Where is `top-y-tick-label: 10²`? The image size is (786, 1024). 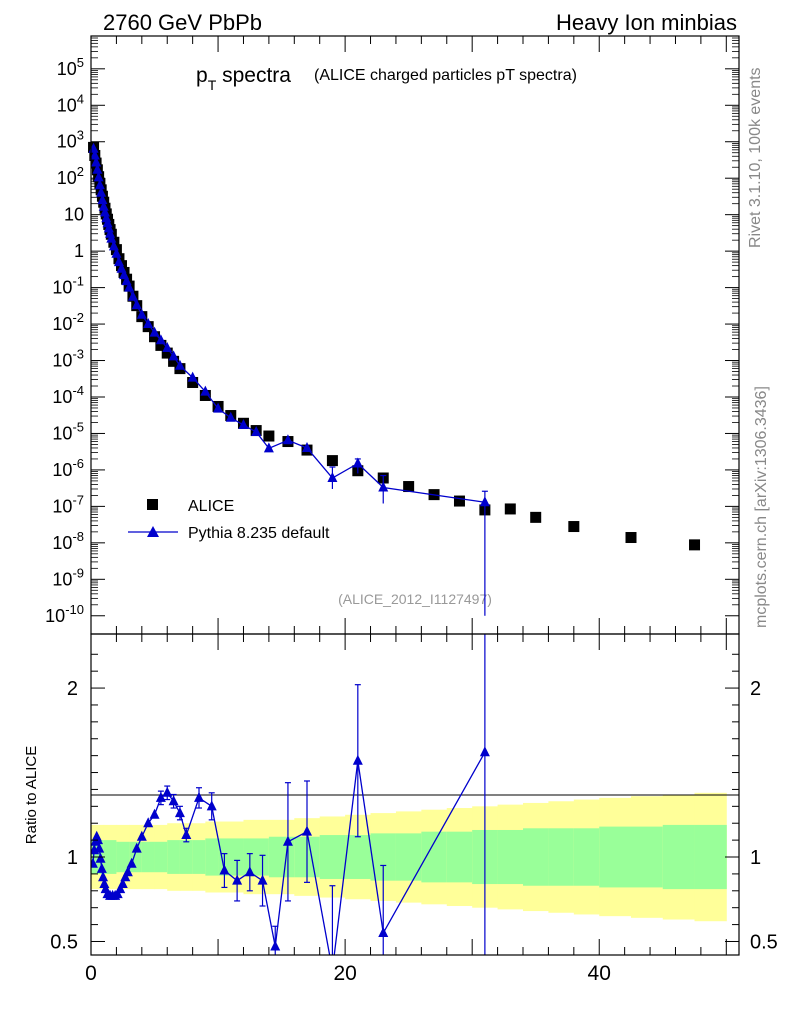
top-y-tick-label: 10² is located at coordinates (70, 176).